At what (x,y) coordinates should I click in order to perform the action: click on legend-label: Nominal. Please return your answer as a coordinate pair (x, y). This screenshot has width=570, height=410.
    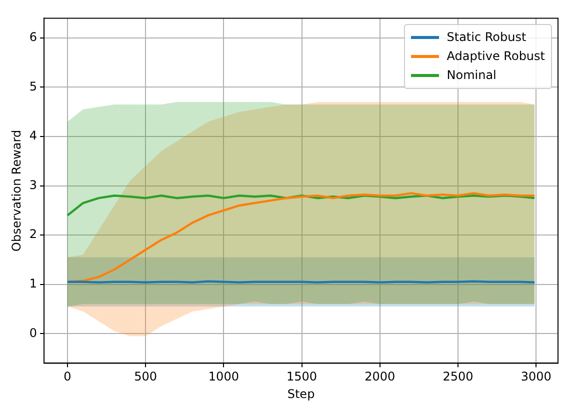
    Looking at the image, I should click on (471, 75).